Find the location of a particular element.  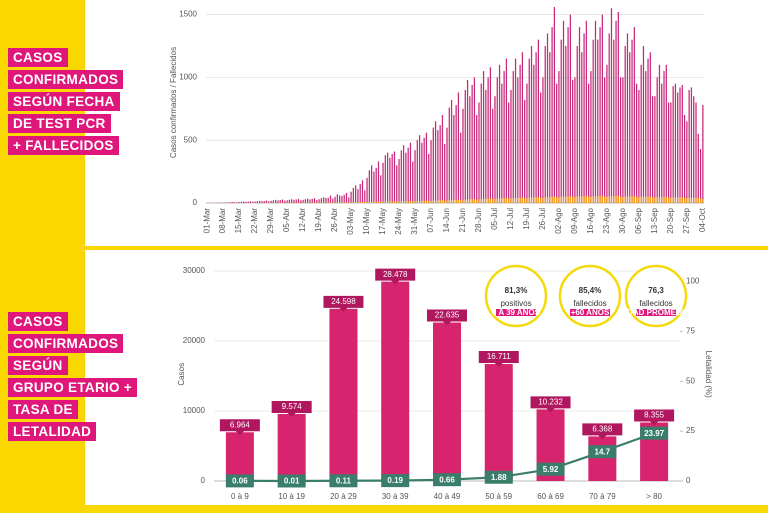

x-tick-label: 07-Jun is located at coordinates (430, 220).